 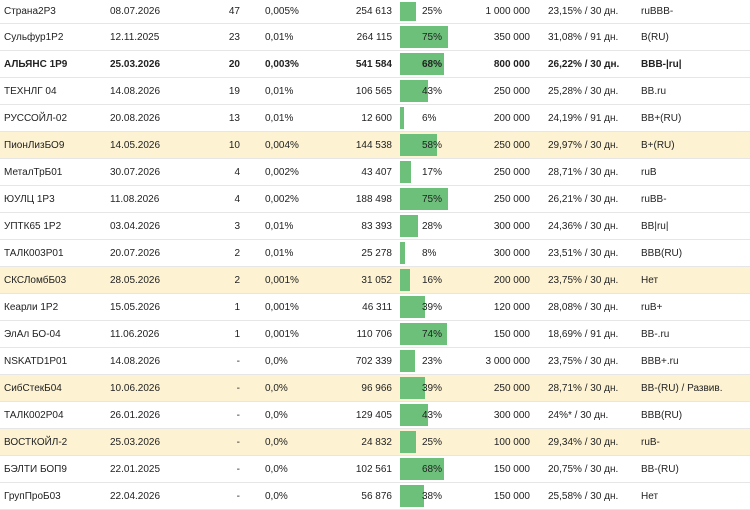 What do you see at coordinates (583, 91) in the screenshot?
I see `yield-cell: 25,28% / 30 дн.` at bounding box center [583, 91].